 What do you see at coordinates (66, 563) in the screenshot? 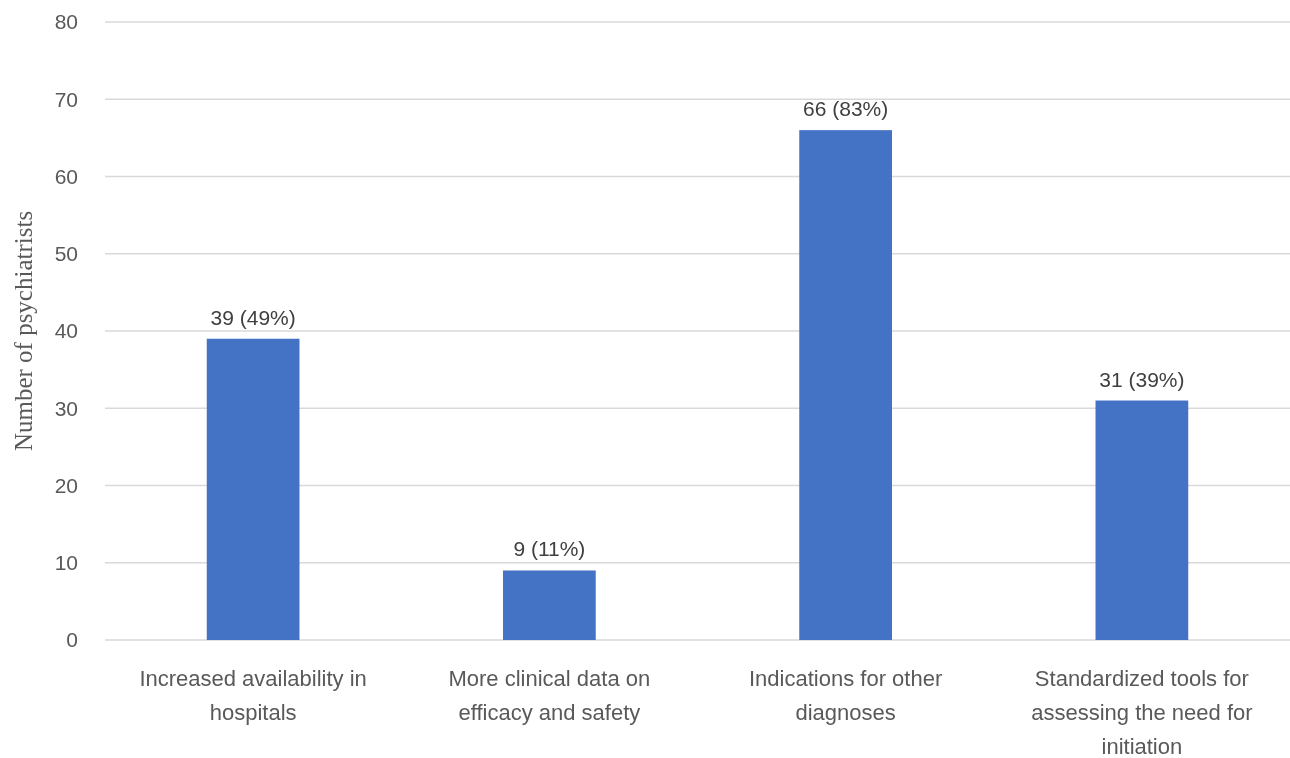
I see `y-tick-label: 10` at bounding box center [66, 563].